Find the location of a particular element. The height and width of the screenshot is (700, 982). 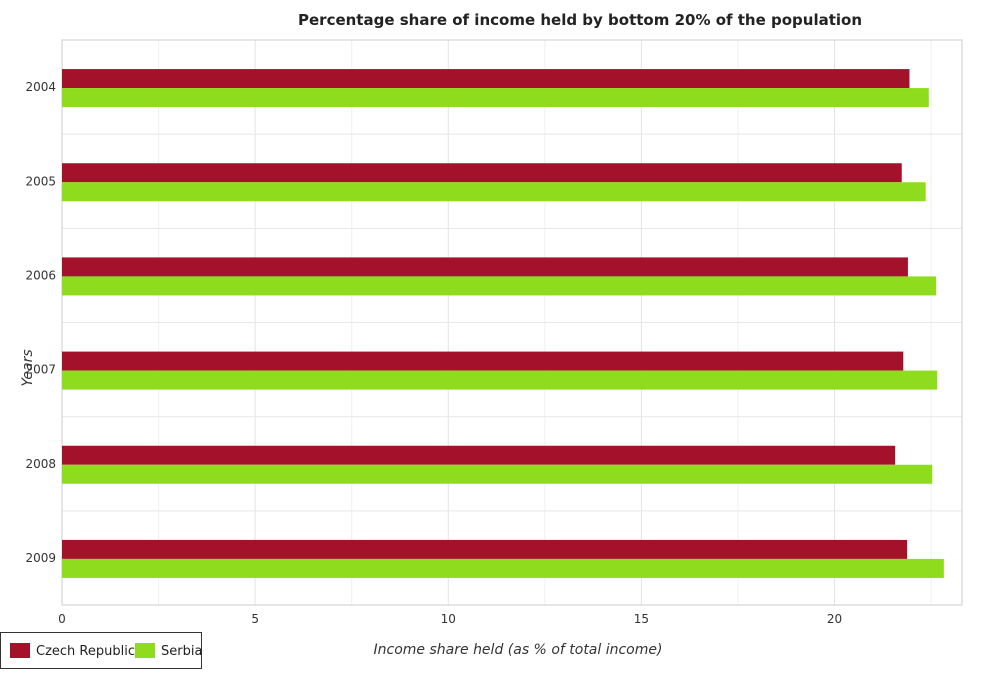

bar-serbia-2006 is located at coordinates (499, 286).